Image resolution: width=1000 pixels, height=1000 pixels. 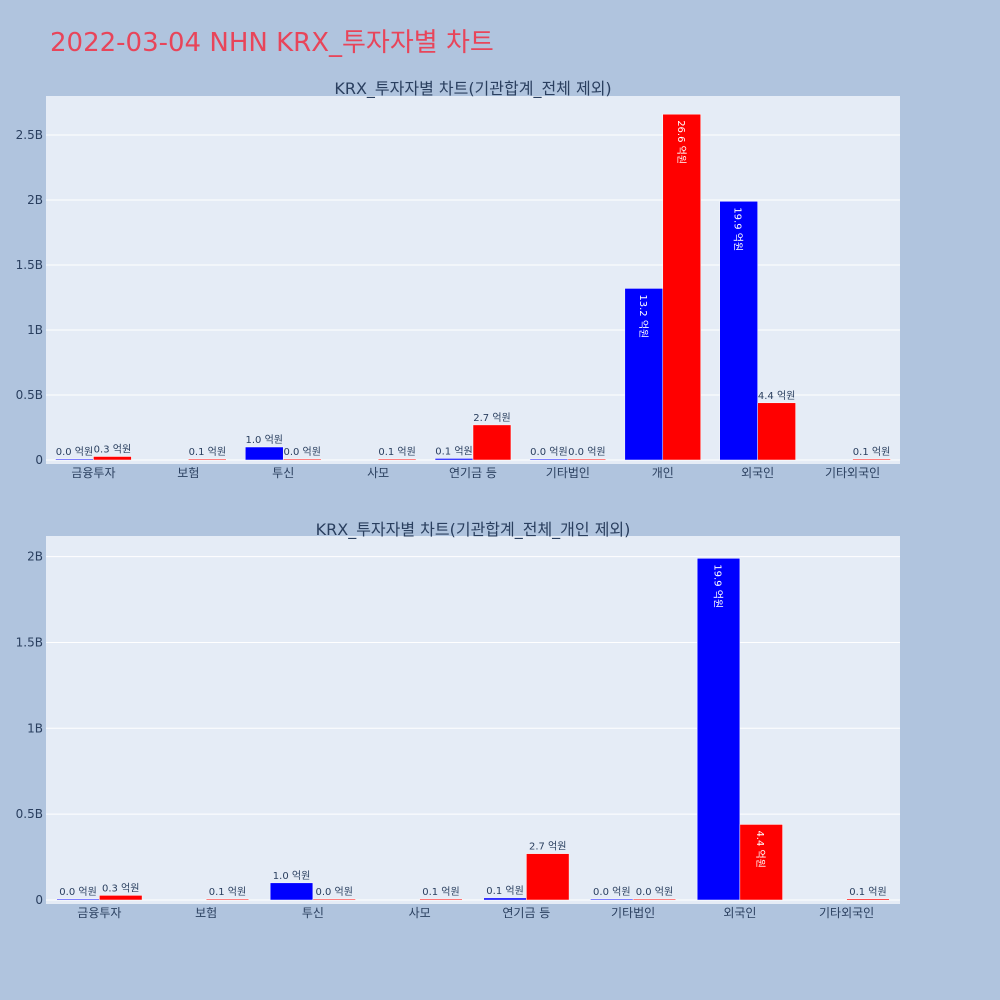 I want to click on chart-1-title: KRX_투자자별 차트(기관합계_전체 제외), so click(x=472, y=89).